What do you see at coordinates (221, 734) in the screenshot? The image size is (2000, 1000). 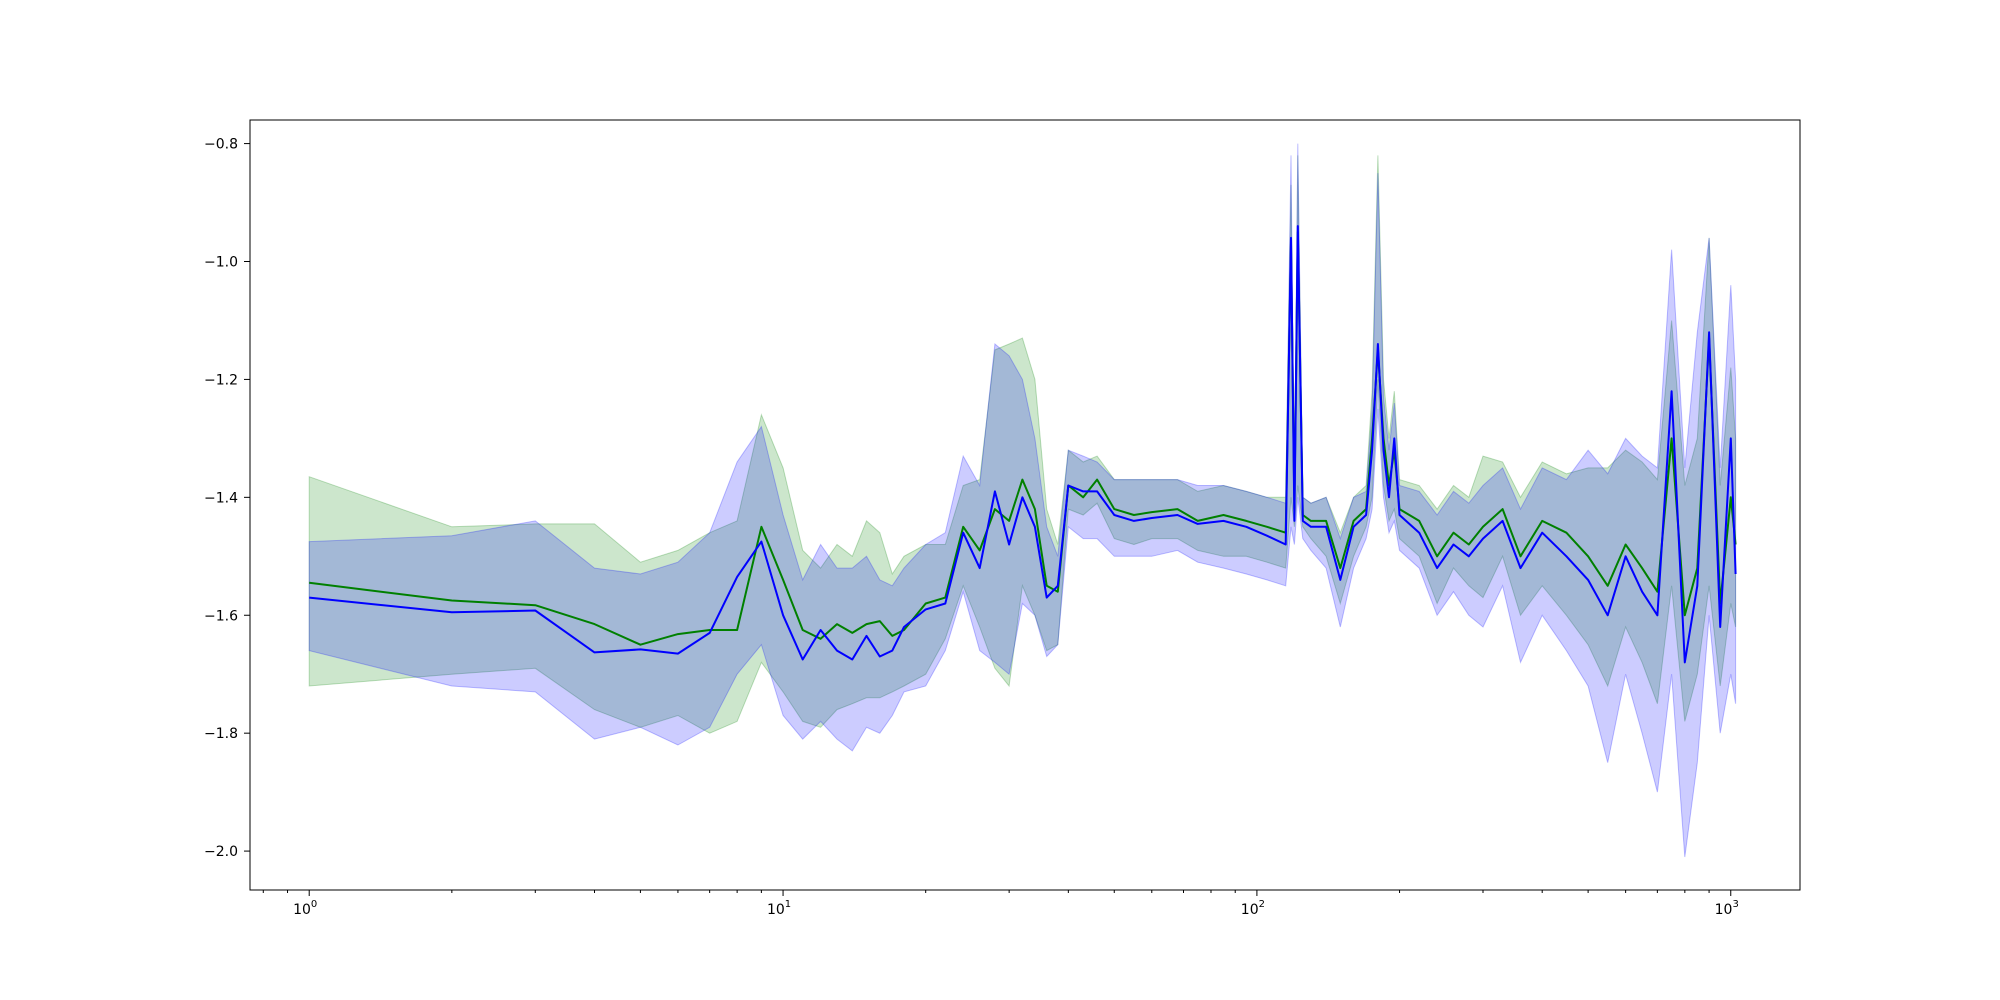 I see `y-tick-label: −1.8` at bounding box center [221, 734].